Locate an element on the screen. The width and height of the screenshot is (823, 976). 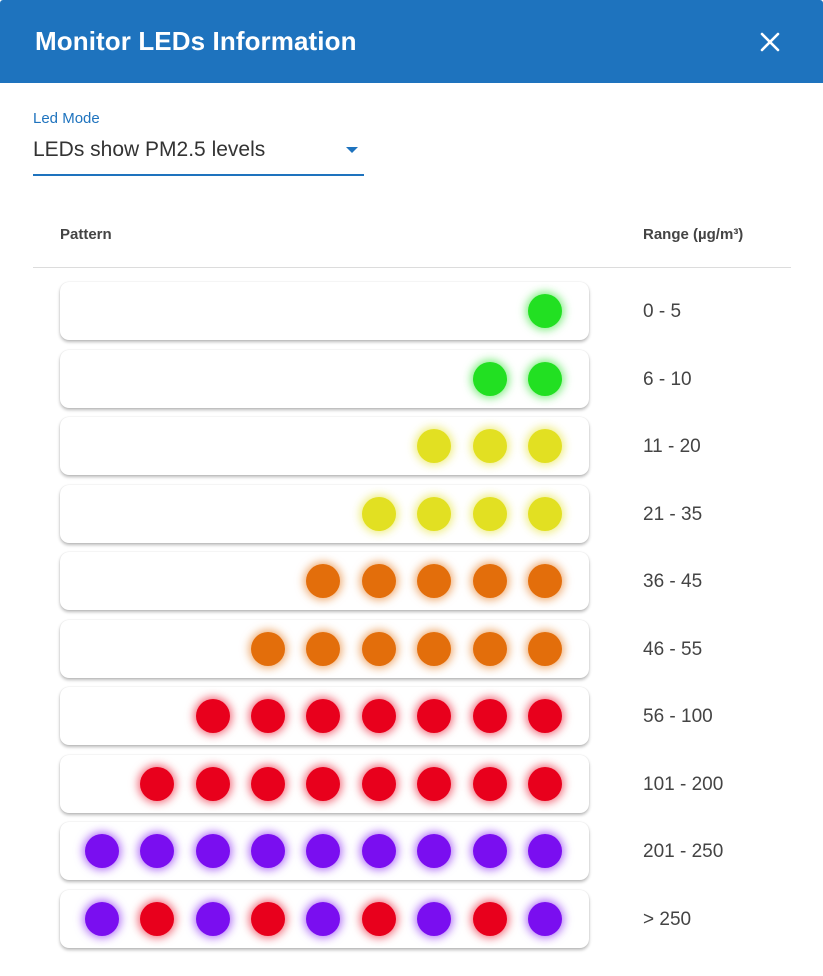
close-icon is located at coordinates (770, 42).